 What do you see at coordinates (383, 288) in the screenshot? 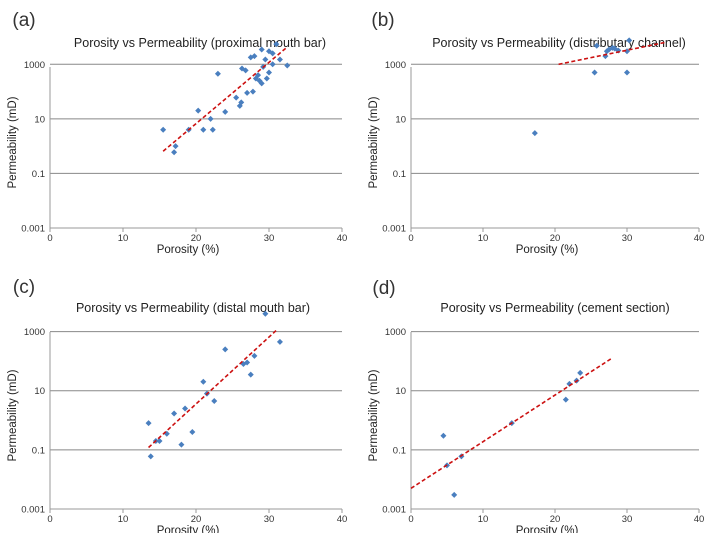
I see `panel-label: (d)` at bounding box center [383, 288].